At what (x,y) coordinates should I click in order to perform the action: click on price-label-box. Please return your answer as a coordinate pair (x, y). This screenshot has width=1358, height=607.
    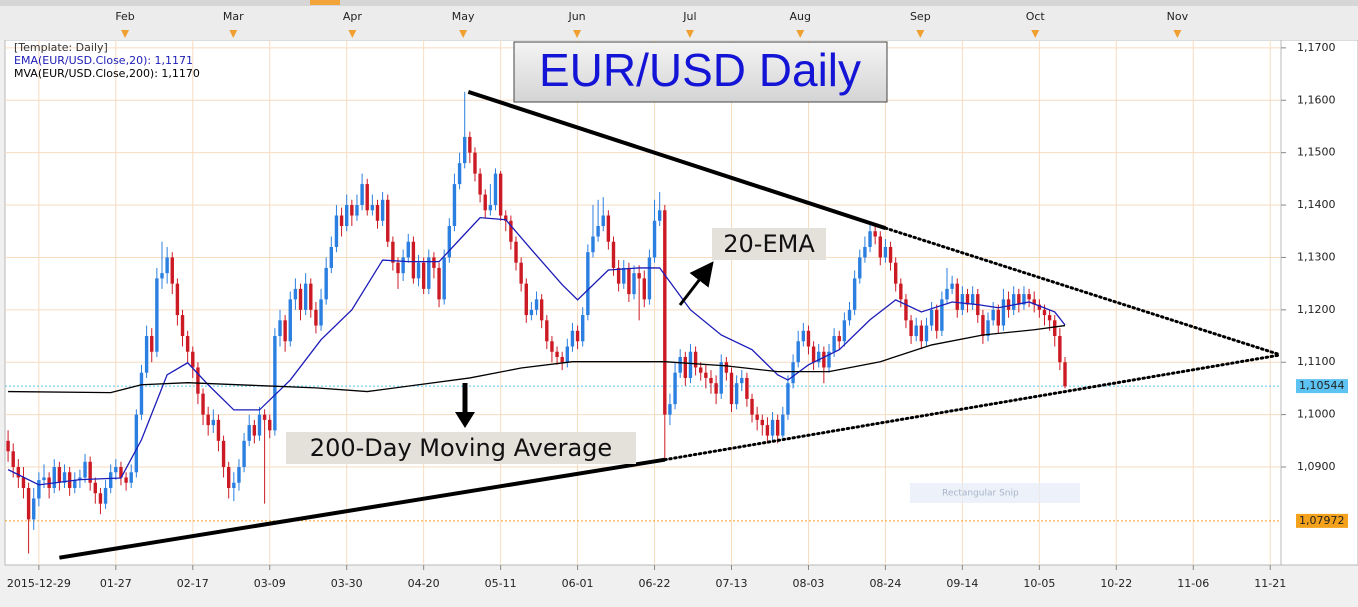
    Looking at the image, I should click on (1322, 386).